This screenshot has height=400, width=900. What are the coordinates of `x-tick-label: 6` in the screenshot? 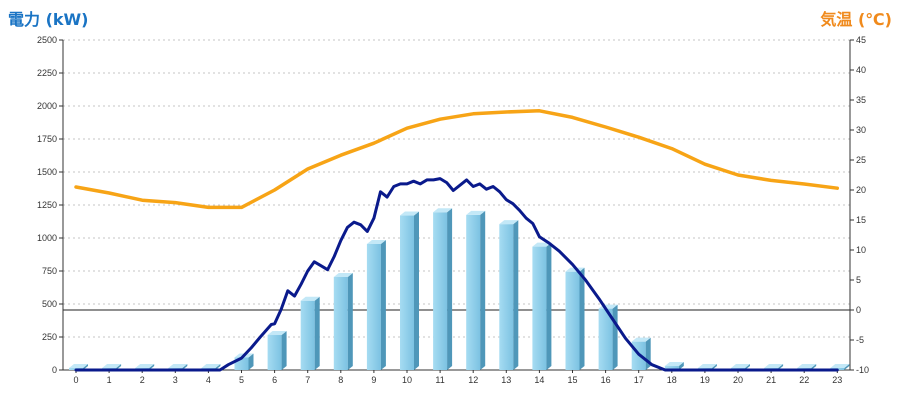 It's located at (274, 380).